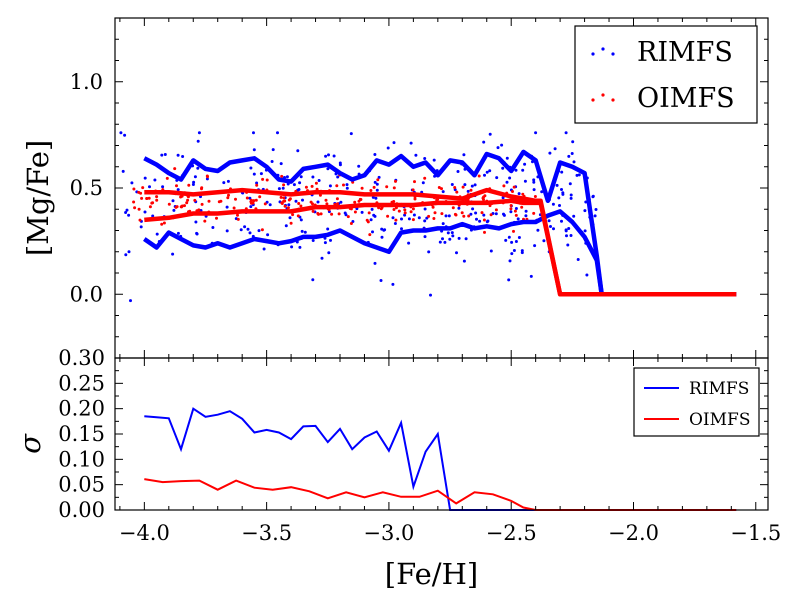 The height and width of the screenshot is (600, 800). I want to click on bottom-xtick-label: −3.0, so click(388, 533).